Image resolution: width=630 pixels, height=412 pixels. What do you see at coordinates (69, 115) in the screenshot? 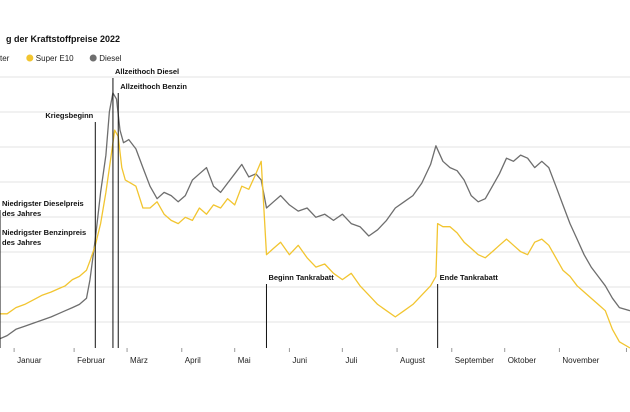
I see `annotation-label: Kriegsbeginn` at bounding box center [69, 115].